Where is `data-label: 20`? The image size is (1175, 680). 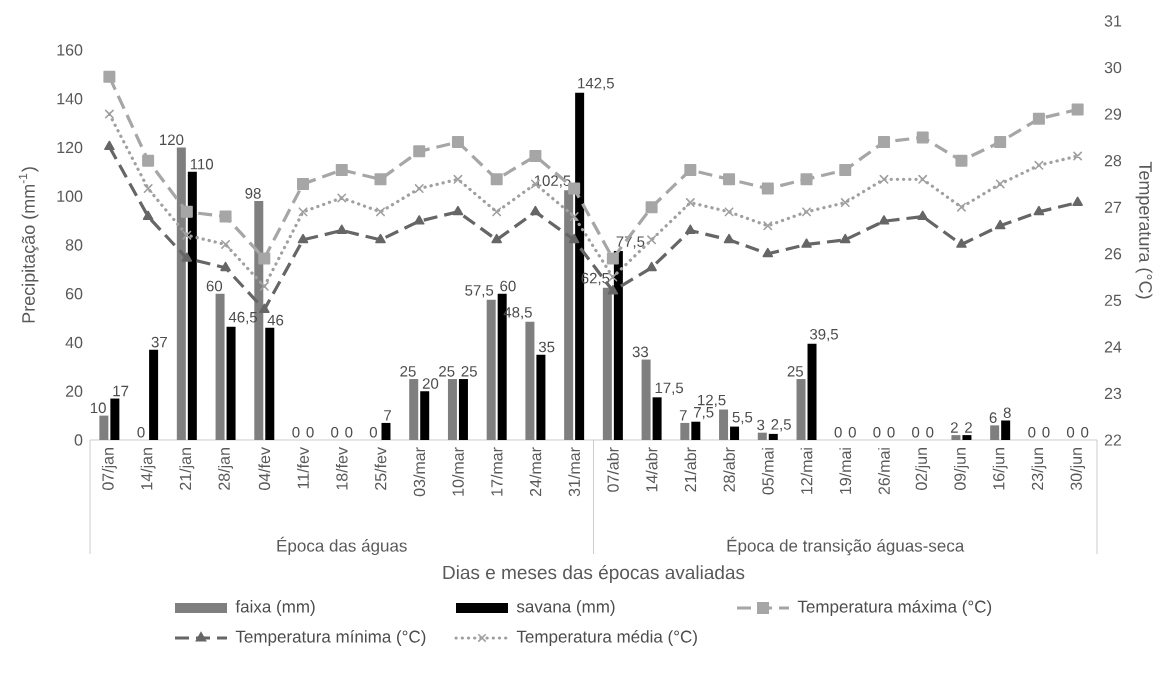
data-label: 20 is located at coordinates (430, 383).